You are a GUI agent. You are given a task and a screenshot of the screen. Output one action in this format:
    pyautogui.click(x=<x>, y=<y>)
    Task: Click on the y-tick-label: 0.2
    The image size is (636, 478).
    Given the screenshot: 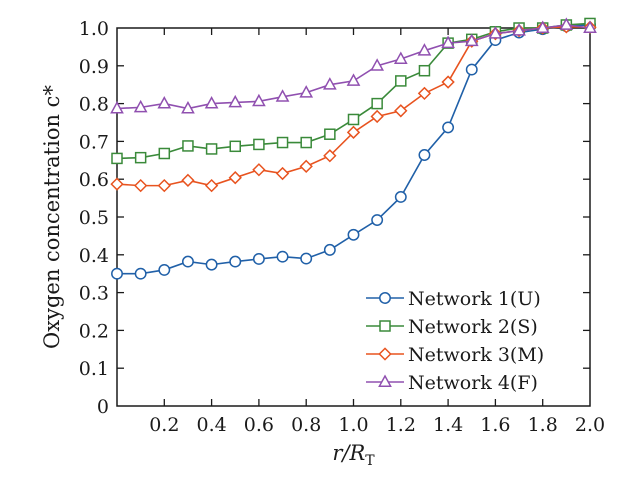 What is the action you would take?
    pyautogui.click(x=94, y=331)
    